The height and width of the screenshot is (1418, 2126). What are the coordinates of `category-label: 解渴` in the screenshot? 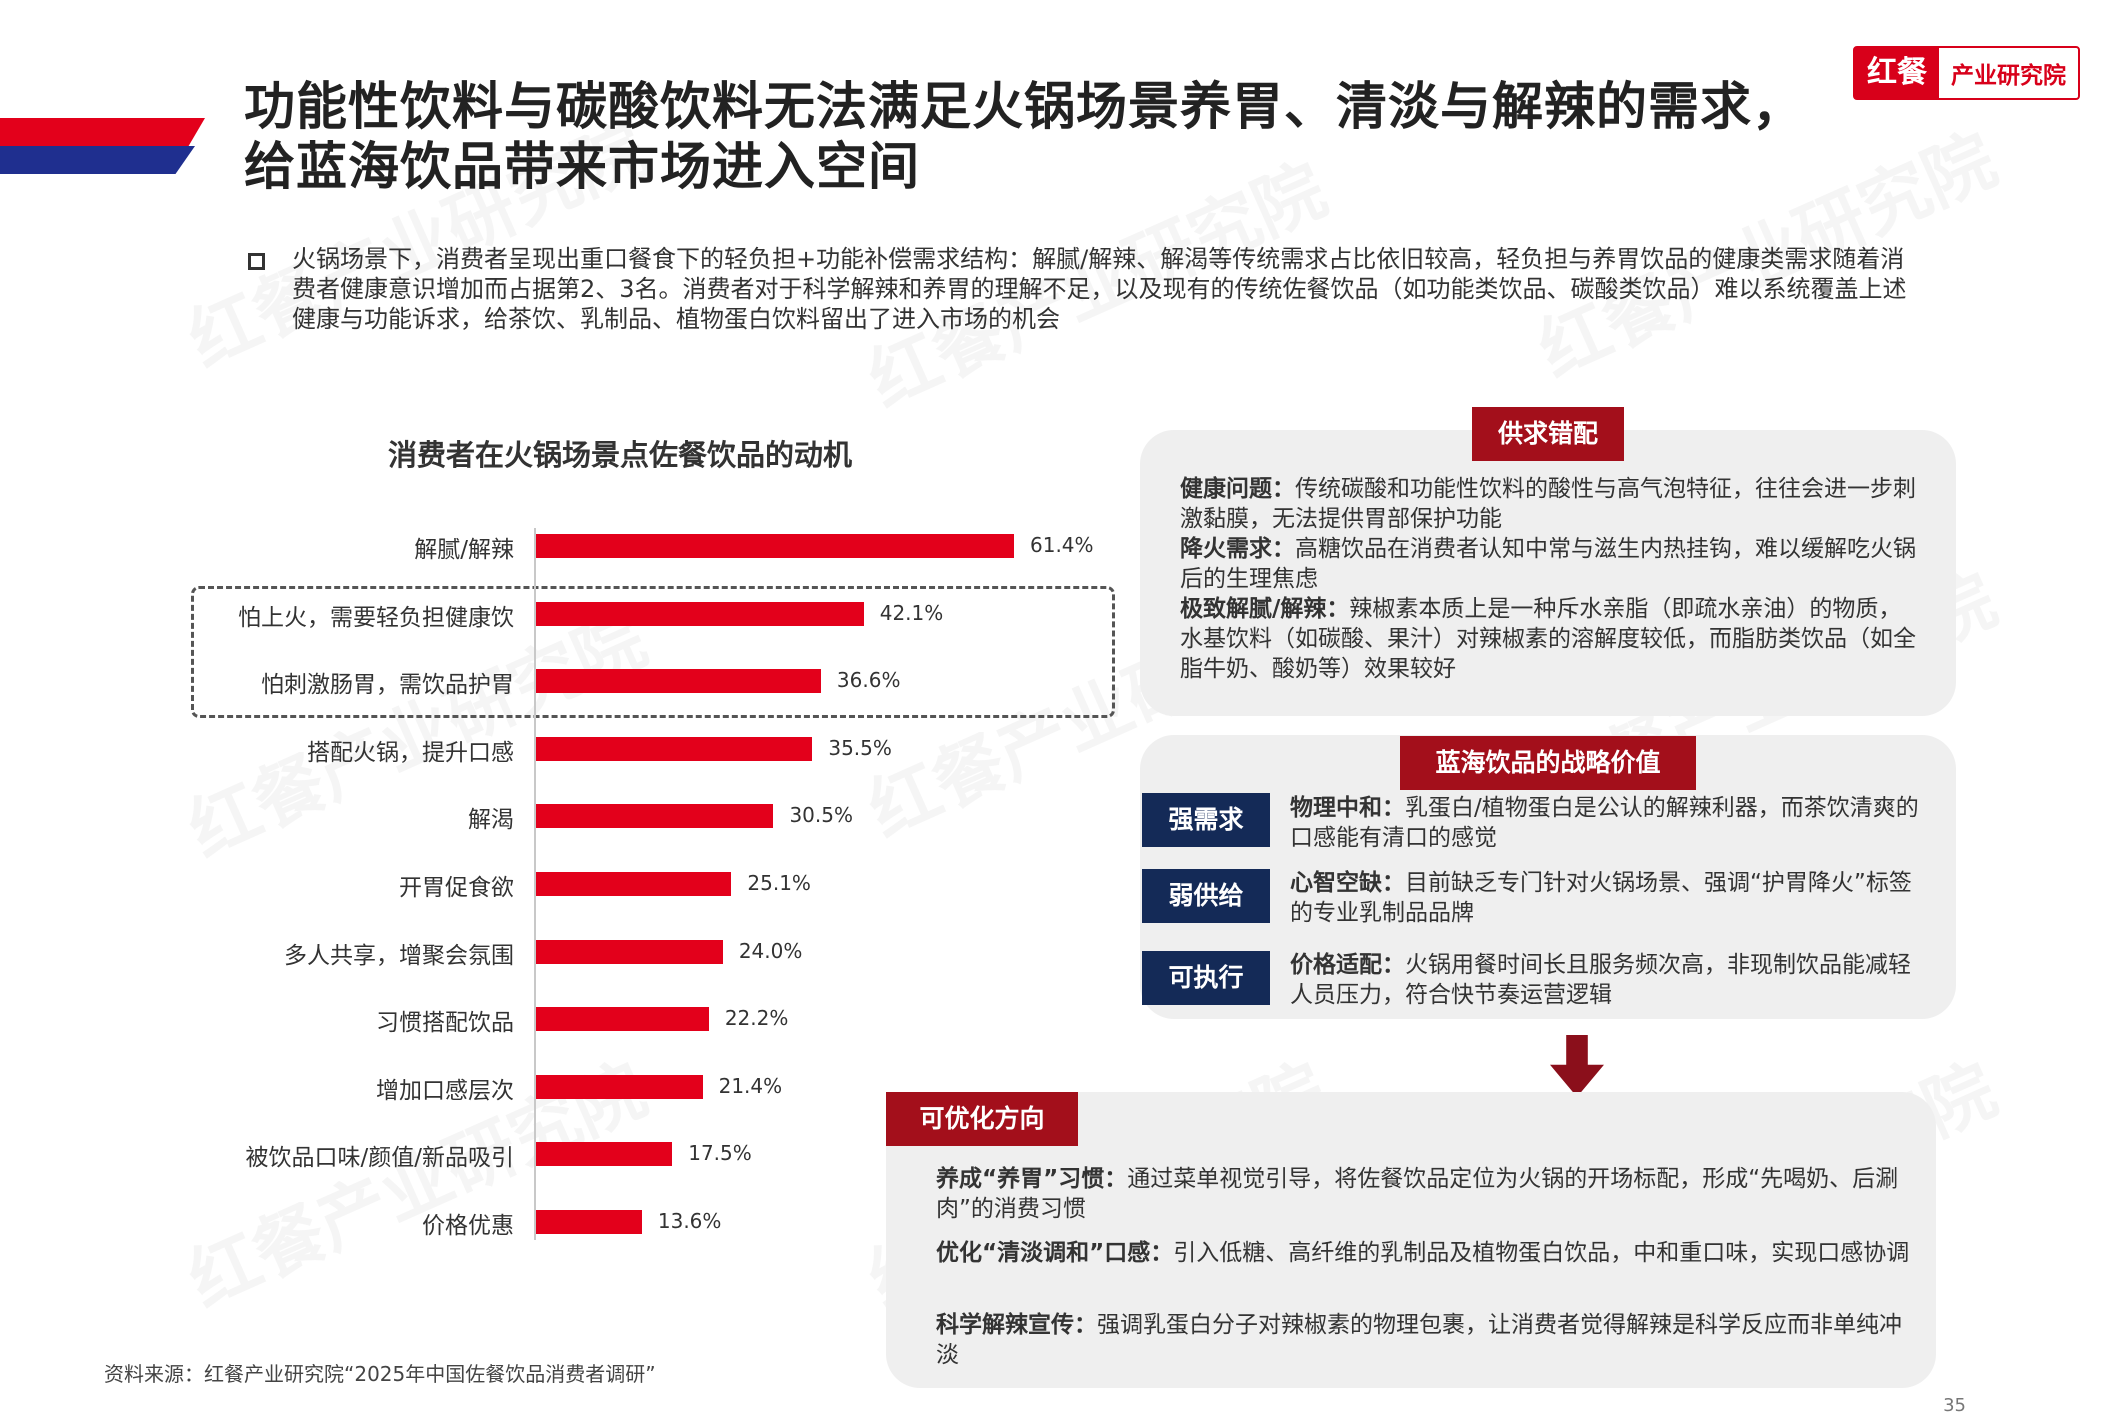 It's located at (491, 820).